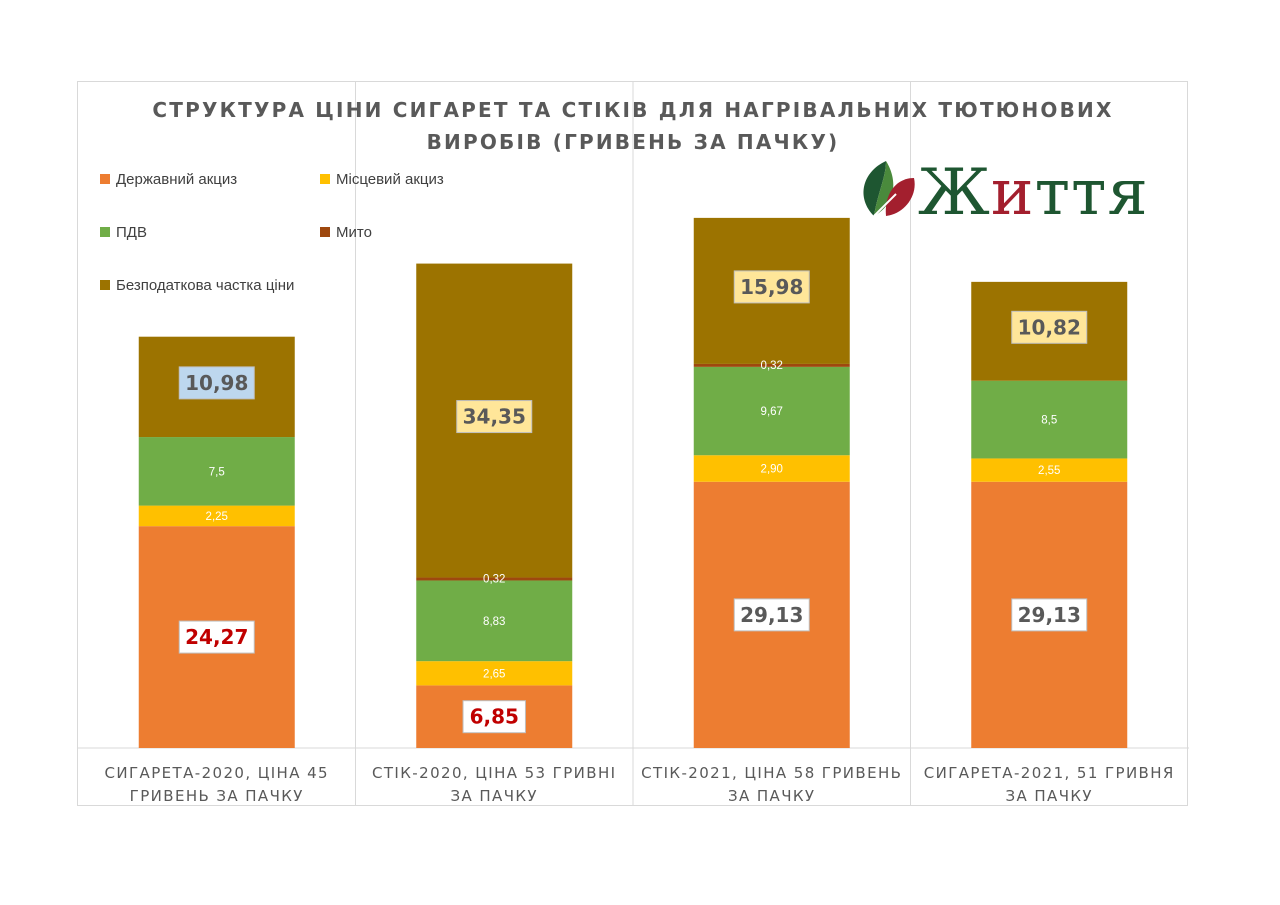 The image size is (1280, 905). I want to click on logo: Життя, so click(1006, 193).